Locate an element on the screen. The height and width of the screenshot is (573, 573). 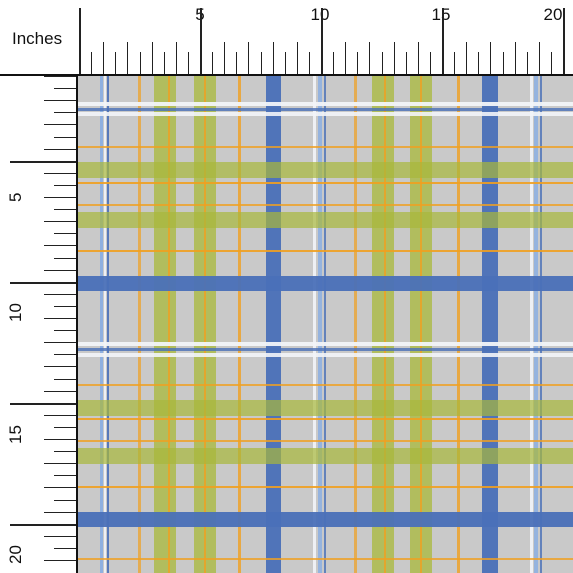
top-ruler: Inches 5 10 15 20 is located at coordinates (286, 38).